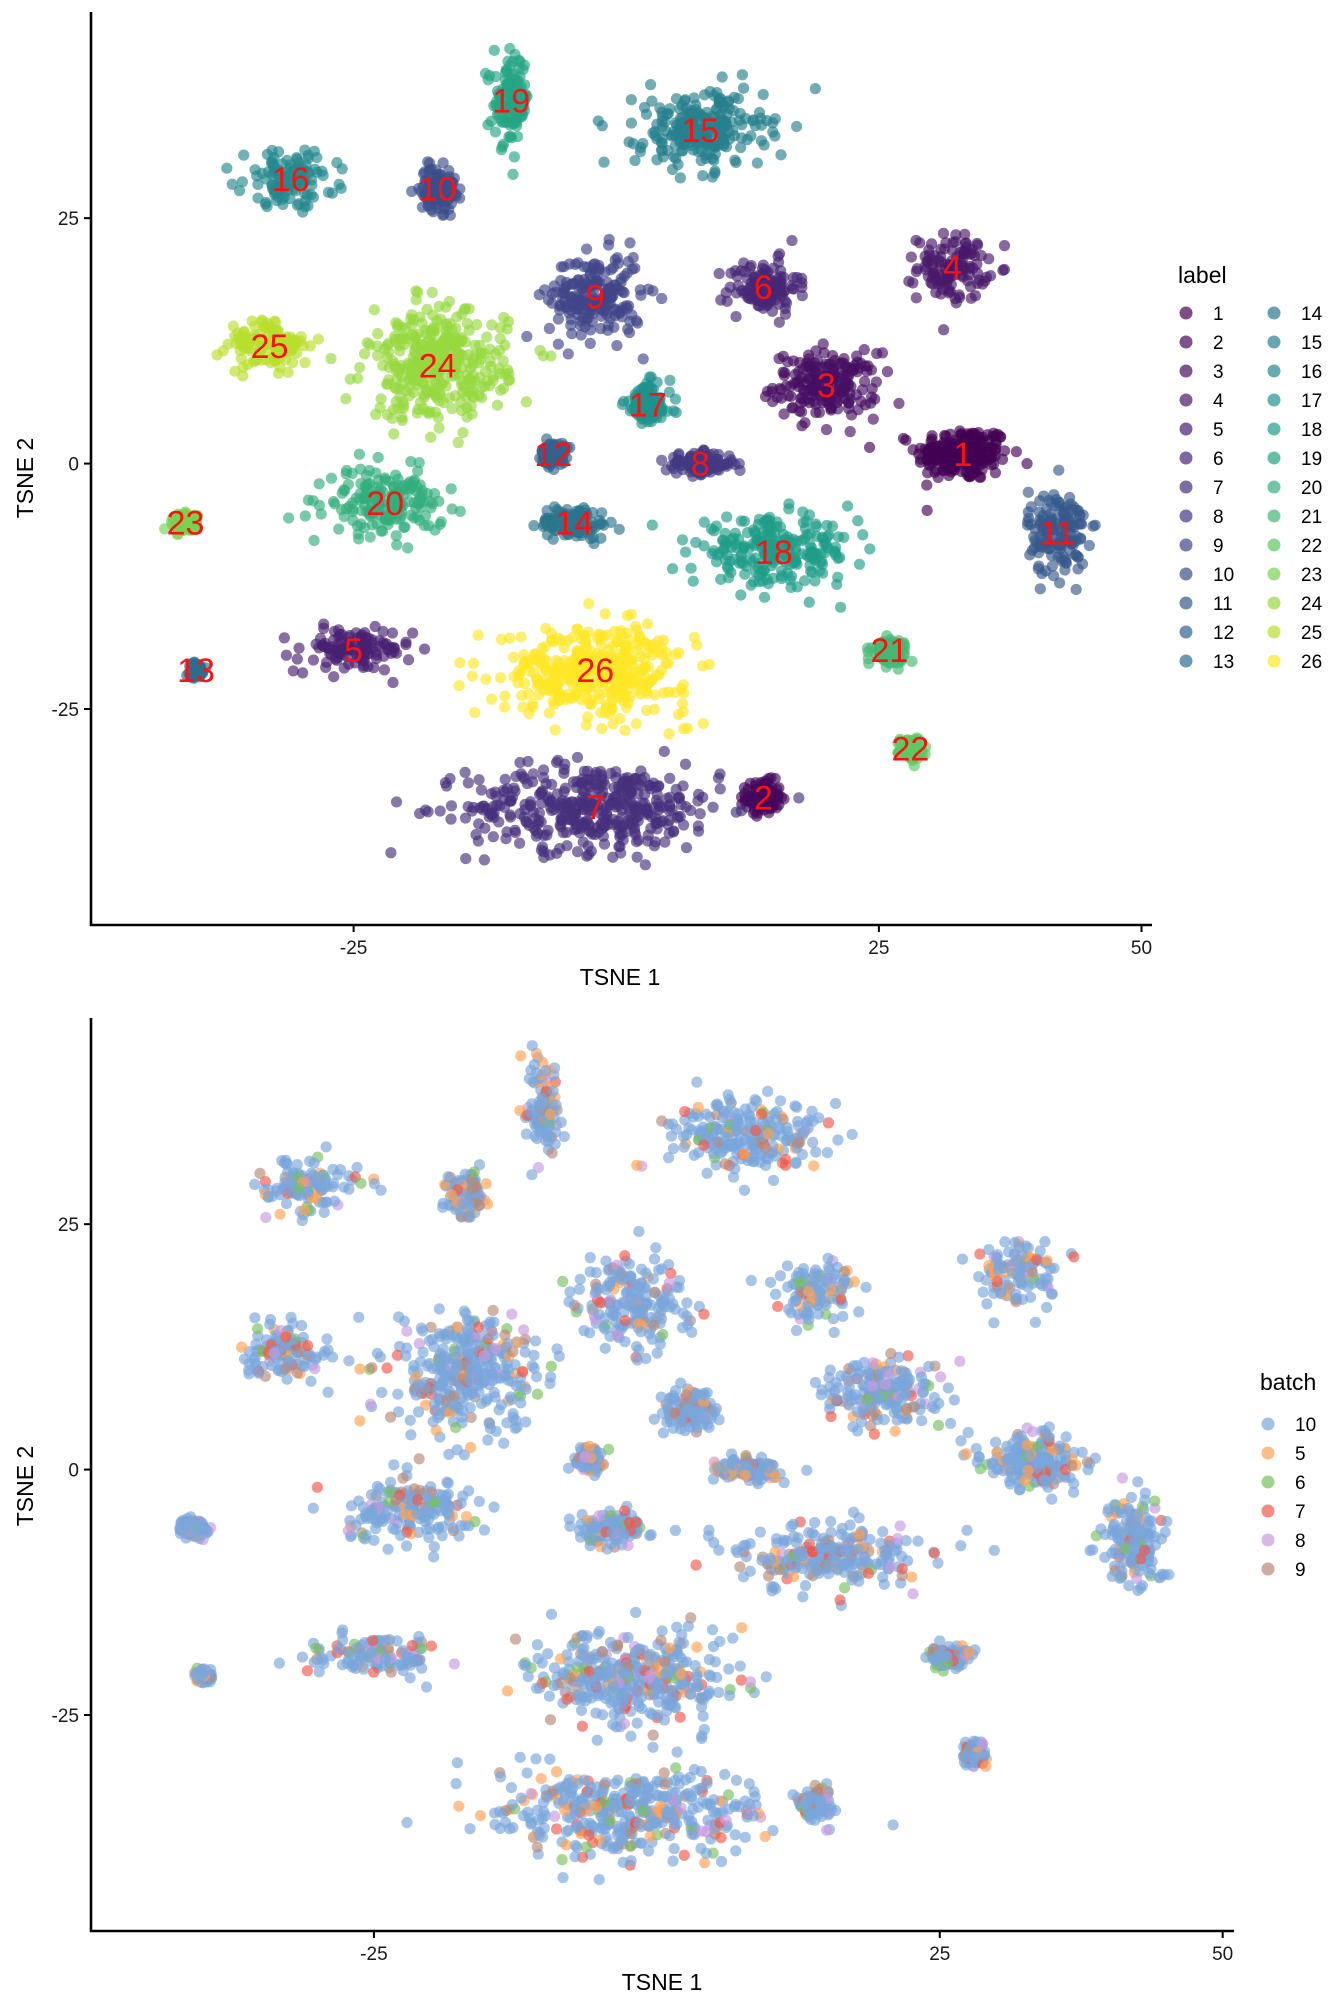 This screenshot has width=1344, height=2016. I want to click on cluster-label: 2, so click(763, 798).